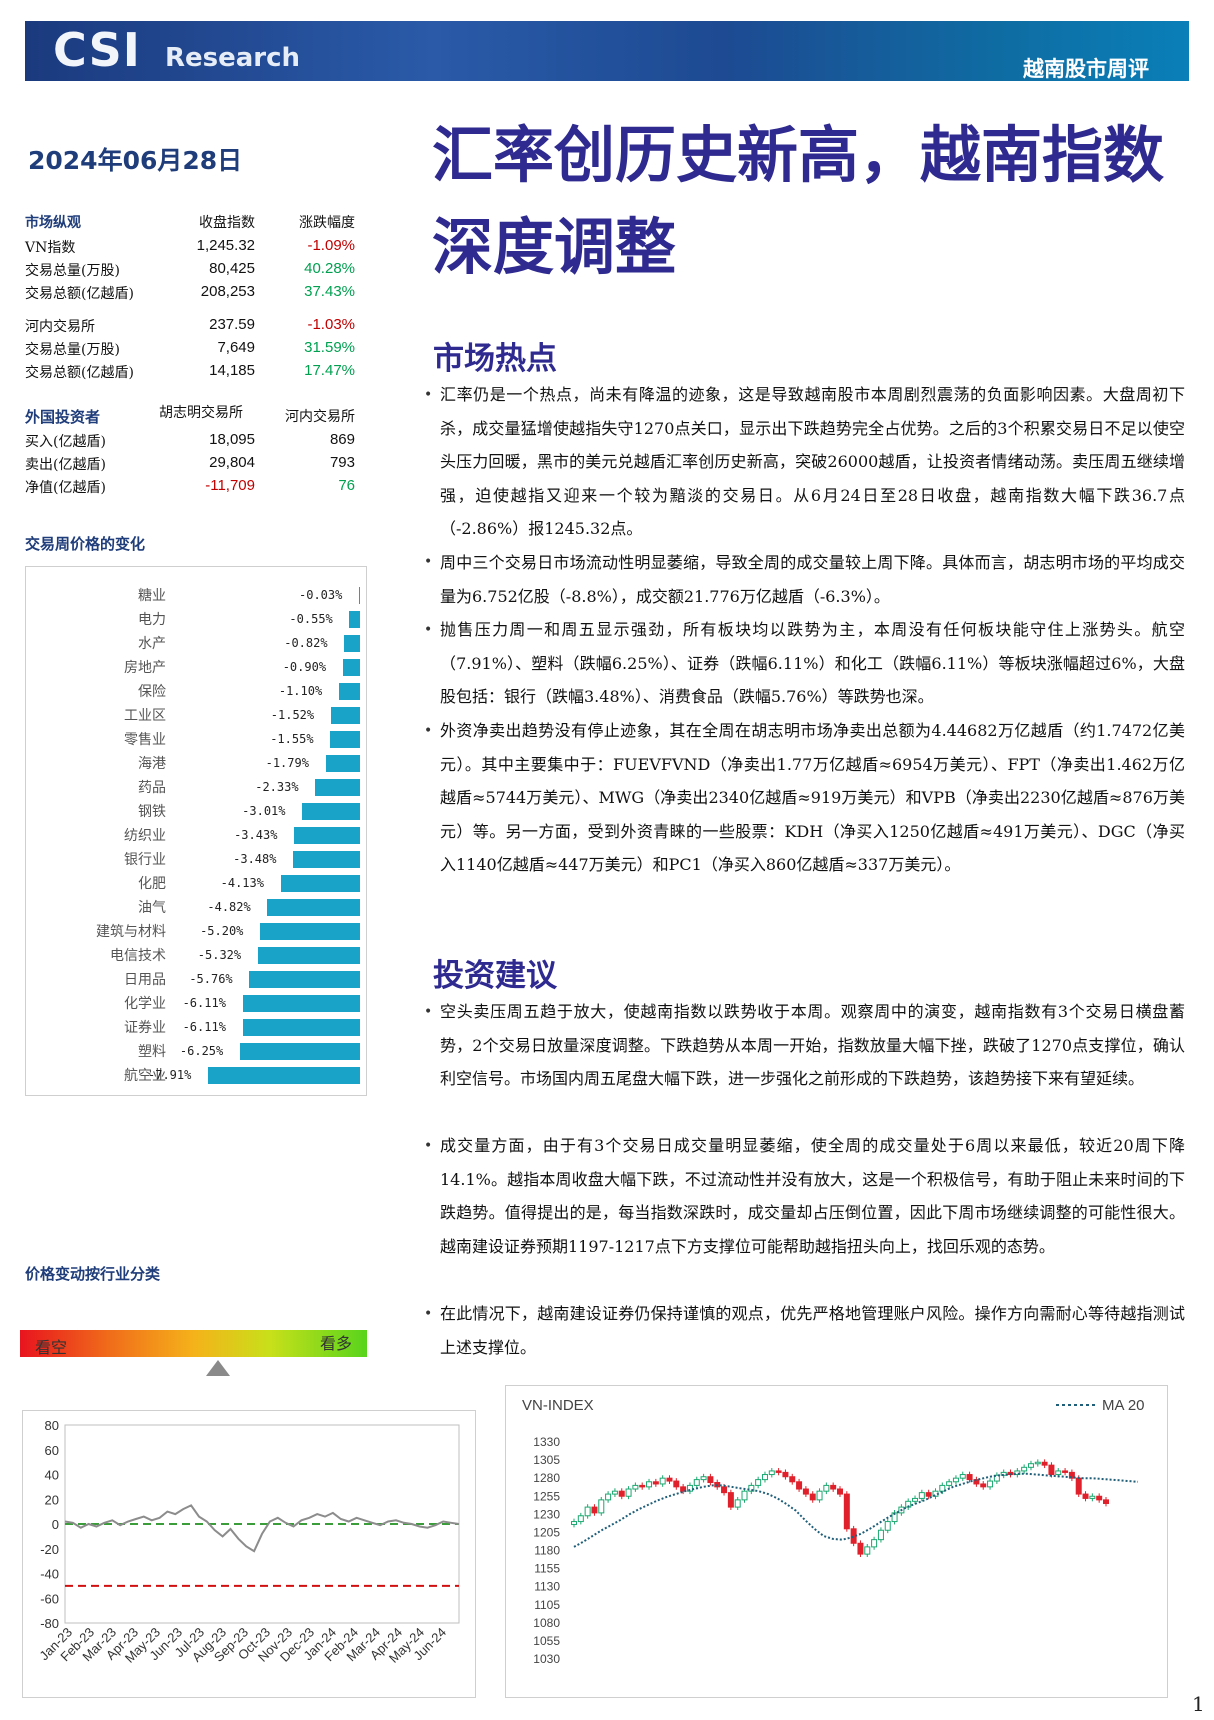 This screenshot has width=1214, height=1720. What do you see at coordinates (227, 291) in the screenshot?
I see `row-value: 208,253` at bounding box center [227, 291].